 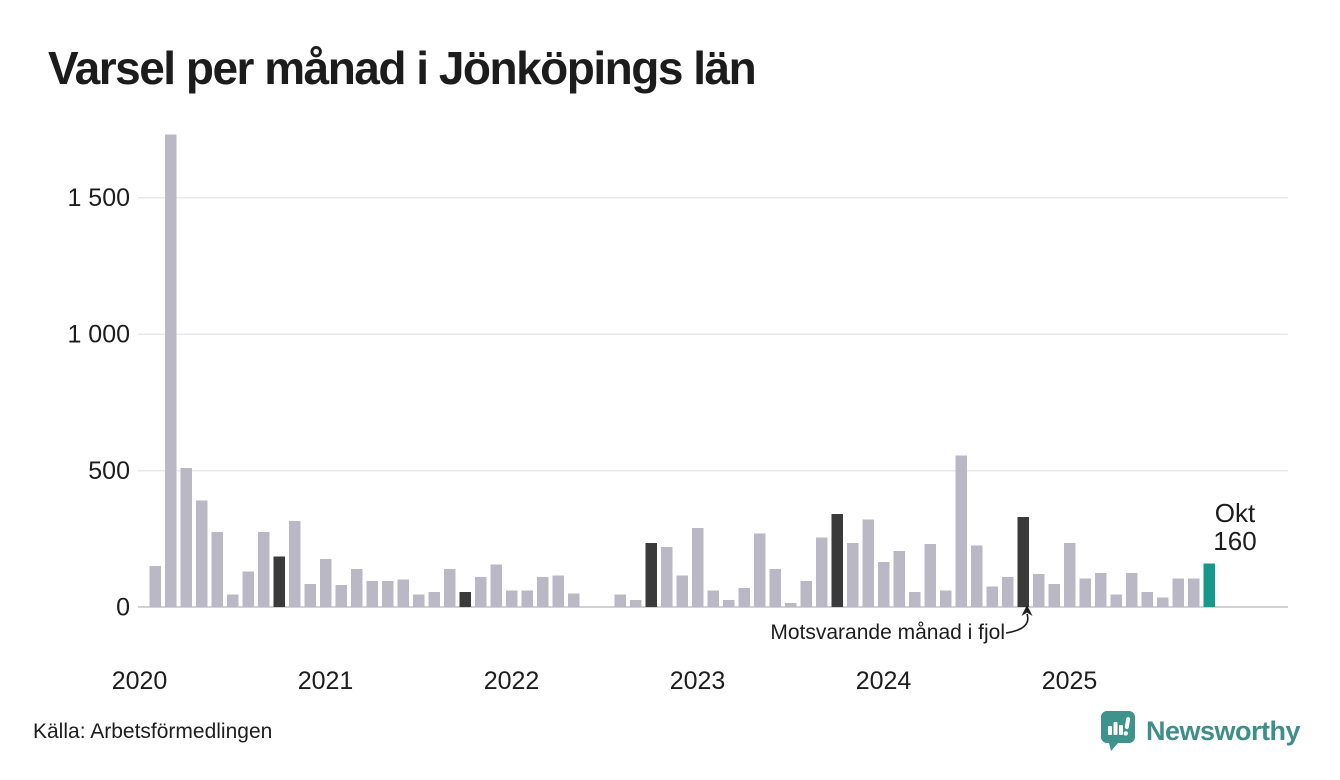 I want to click on current-month-label: Okt 160, so click(x=1235, y=527).